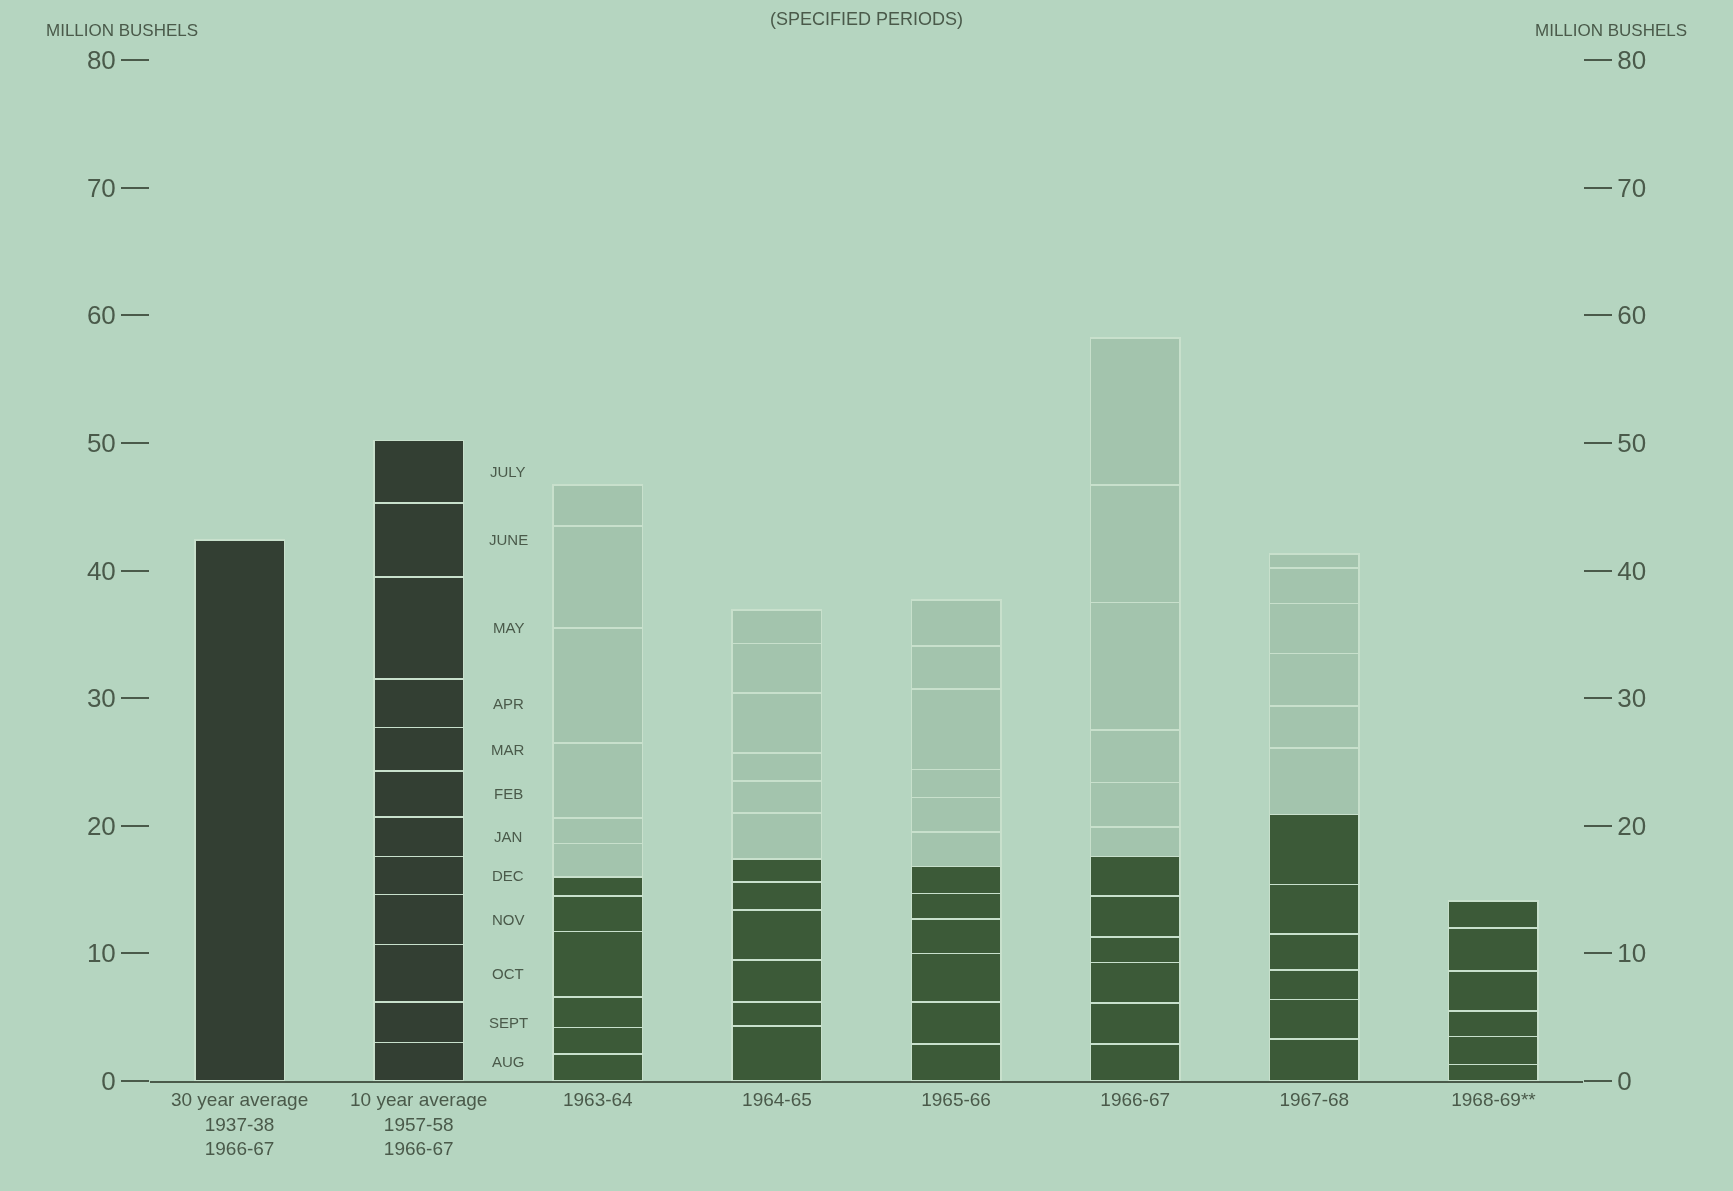 This screenshot has height=1191, width=1733. I want to click on x-tick-label: 1968-69**, so click(1494, 1099).